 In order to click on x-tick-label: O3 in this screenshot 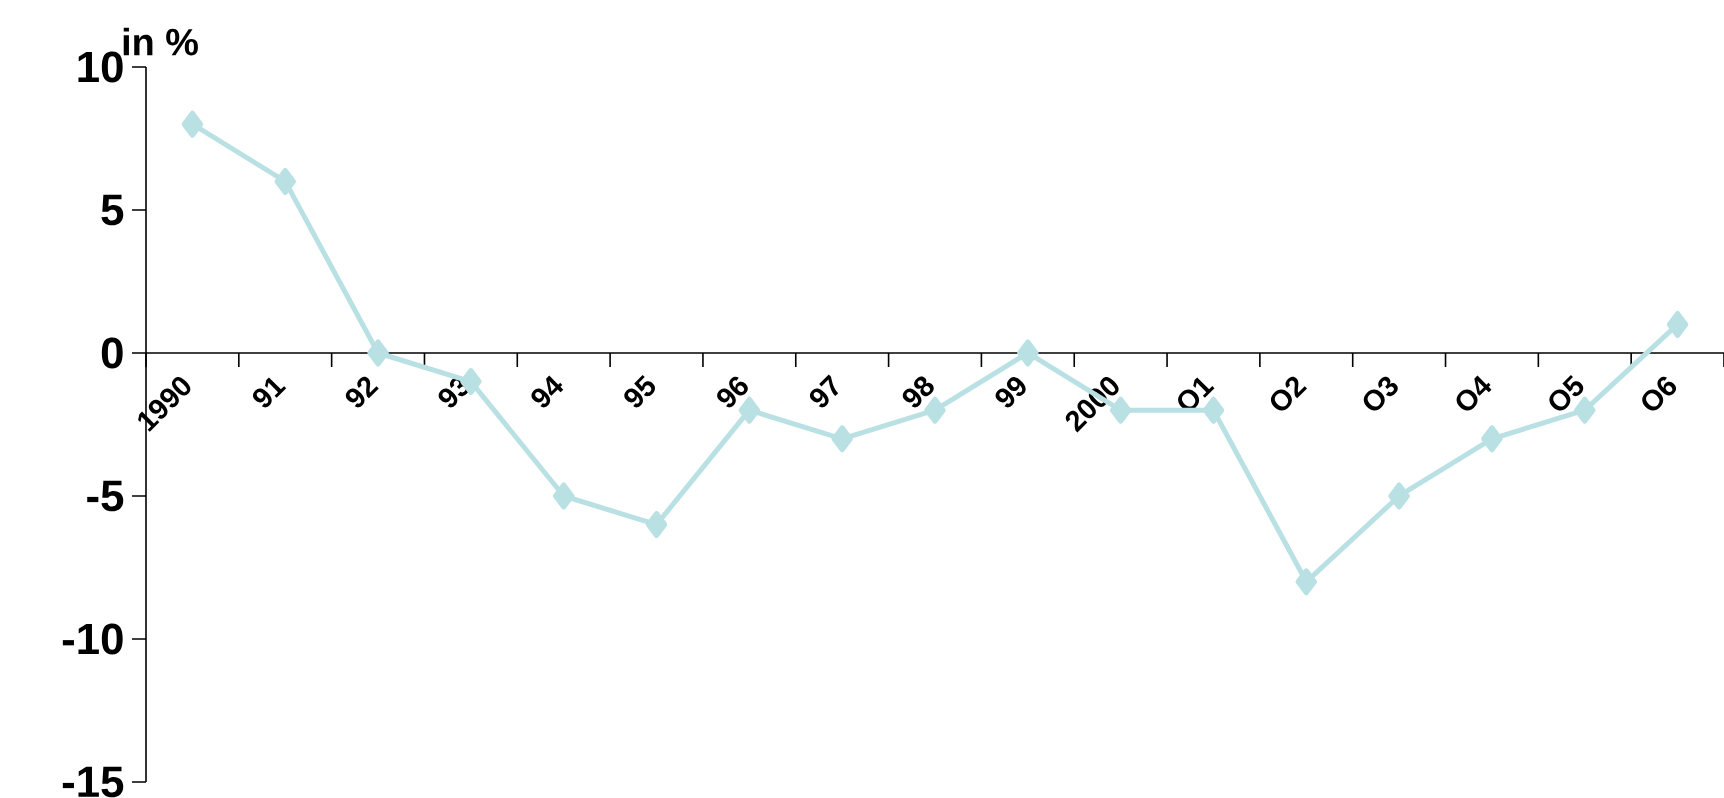, I will do `click(1380, 393)`.